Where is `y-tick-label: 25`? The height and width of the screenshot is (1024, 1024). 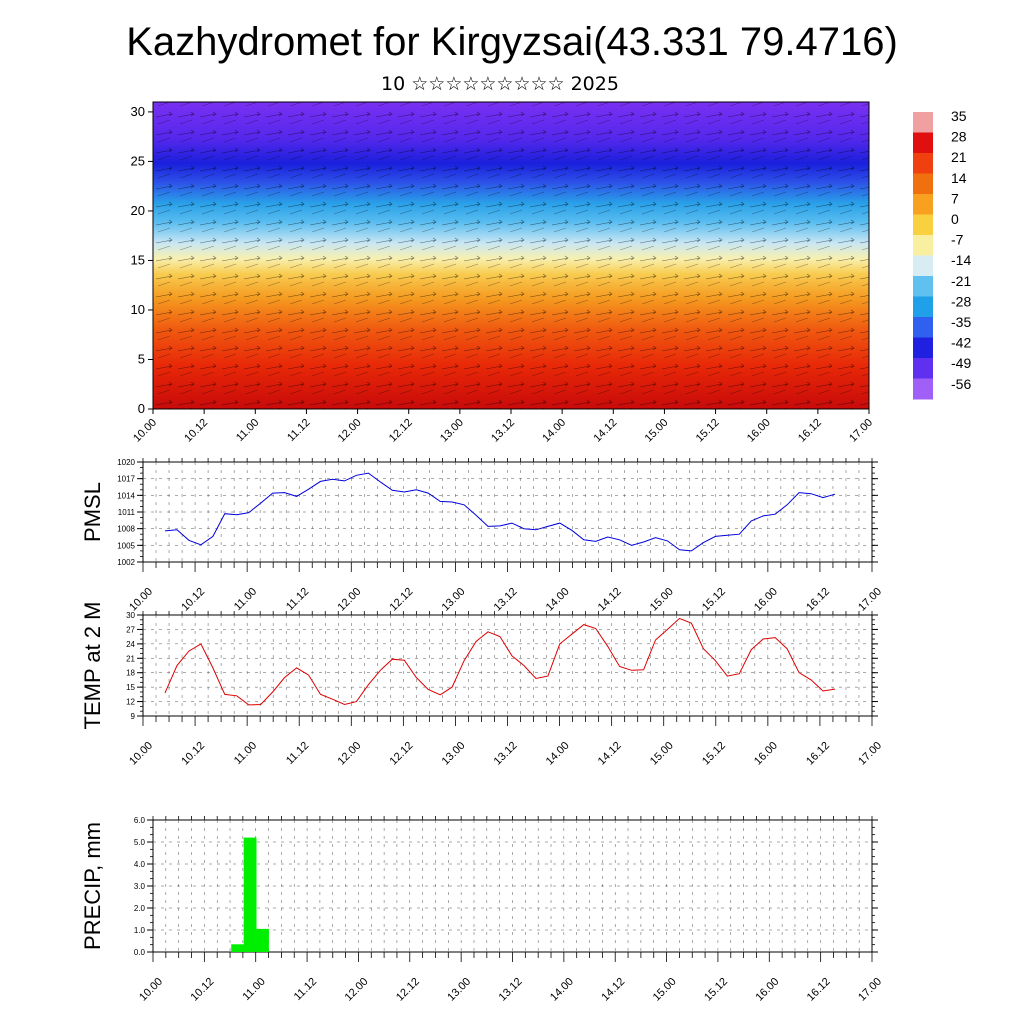
y-tick-label: 25 is located at coordinates (138, 160).